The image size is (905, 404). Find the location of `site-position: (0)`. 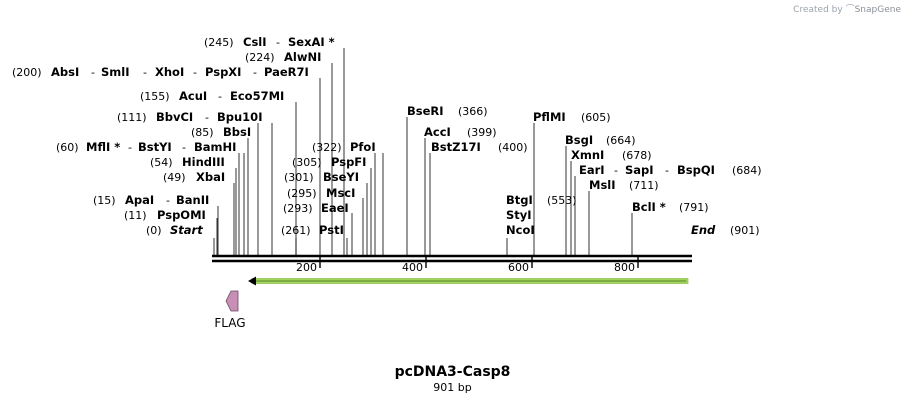

site-position: (0) is located at coordinates (154, 230).